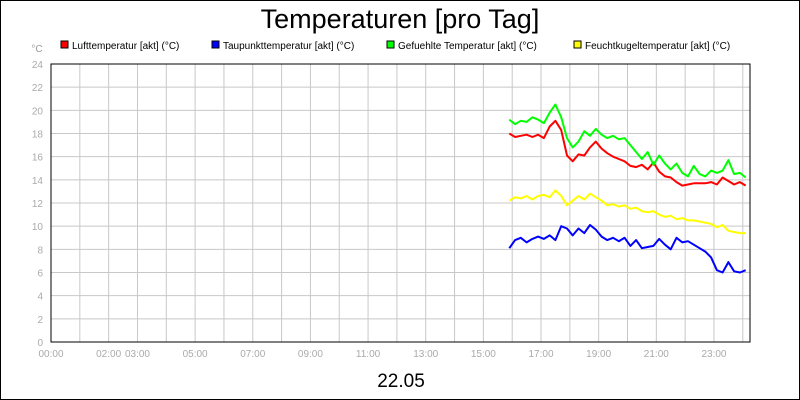 The width and height of the screenshot is (800, 400). Describe the element at coordinates (288, 46) in the screenshot. I see `legend-label: Taupunkttemperatur [akt] (°C)` at that location.